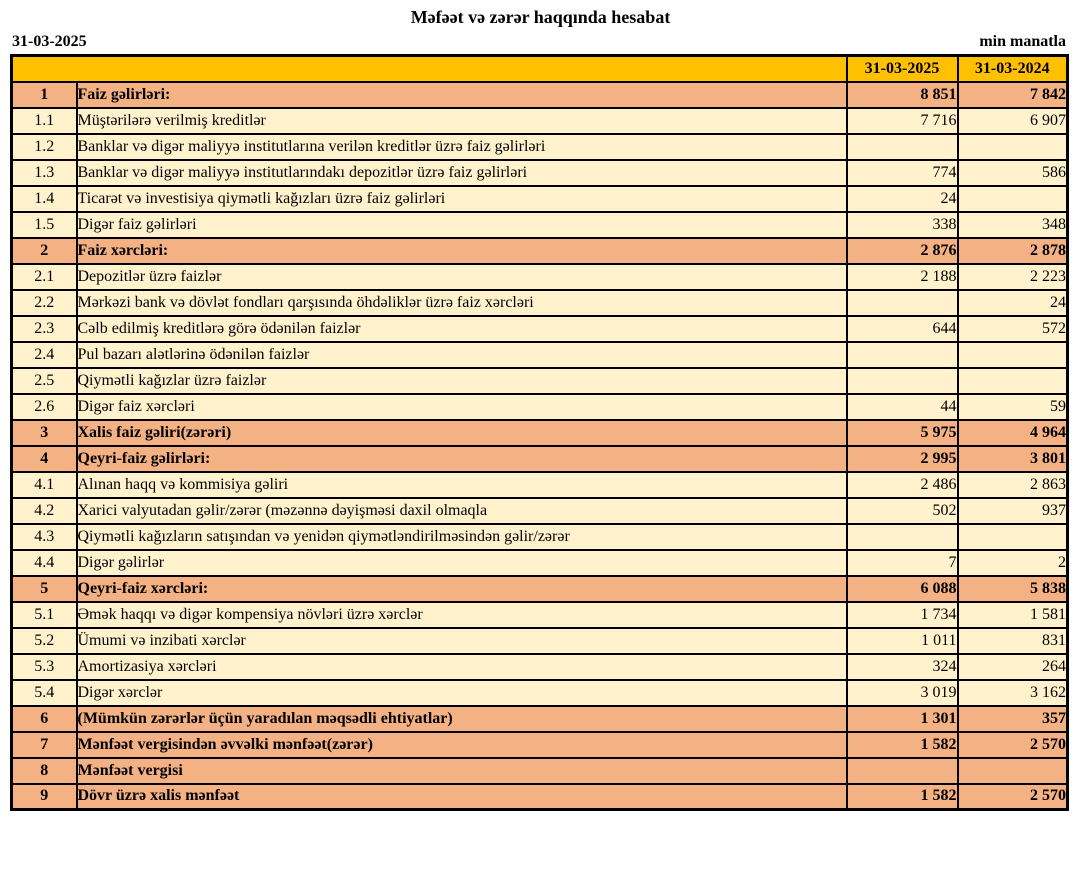 This screenshot has width=1081, height=883. I want to click on row-number-cell: 4.2, so click(44, 510).